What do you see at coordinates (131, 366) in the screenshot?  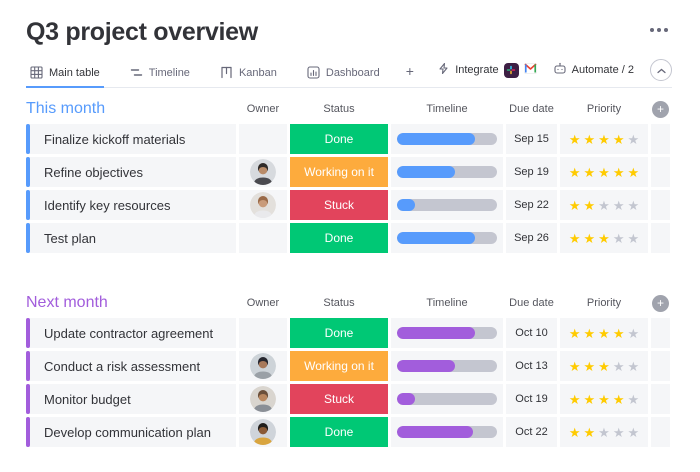 I see `task-cell: Conduct a risk assessment` at bounding box center [131, 366].